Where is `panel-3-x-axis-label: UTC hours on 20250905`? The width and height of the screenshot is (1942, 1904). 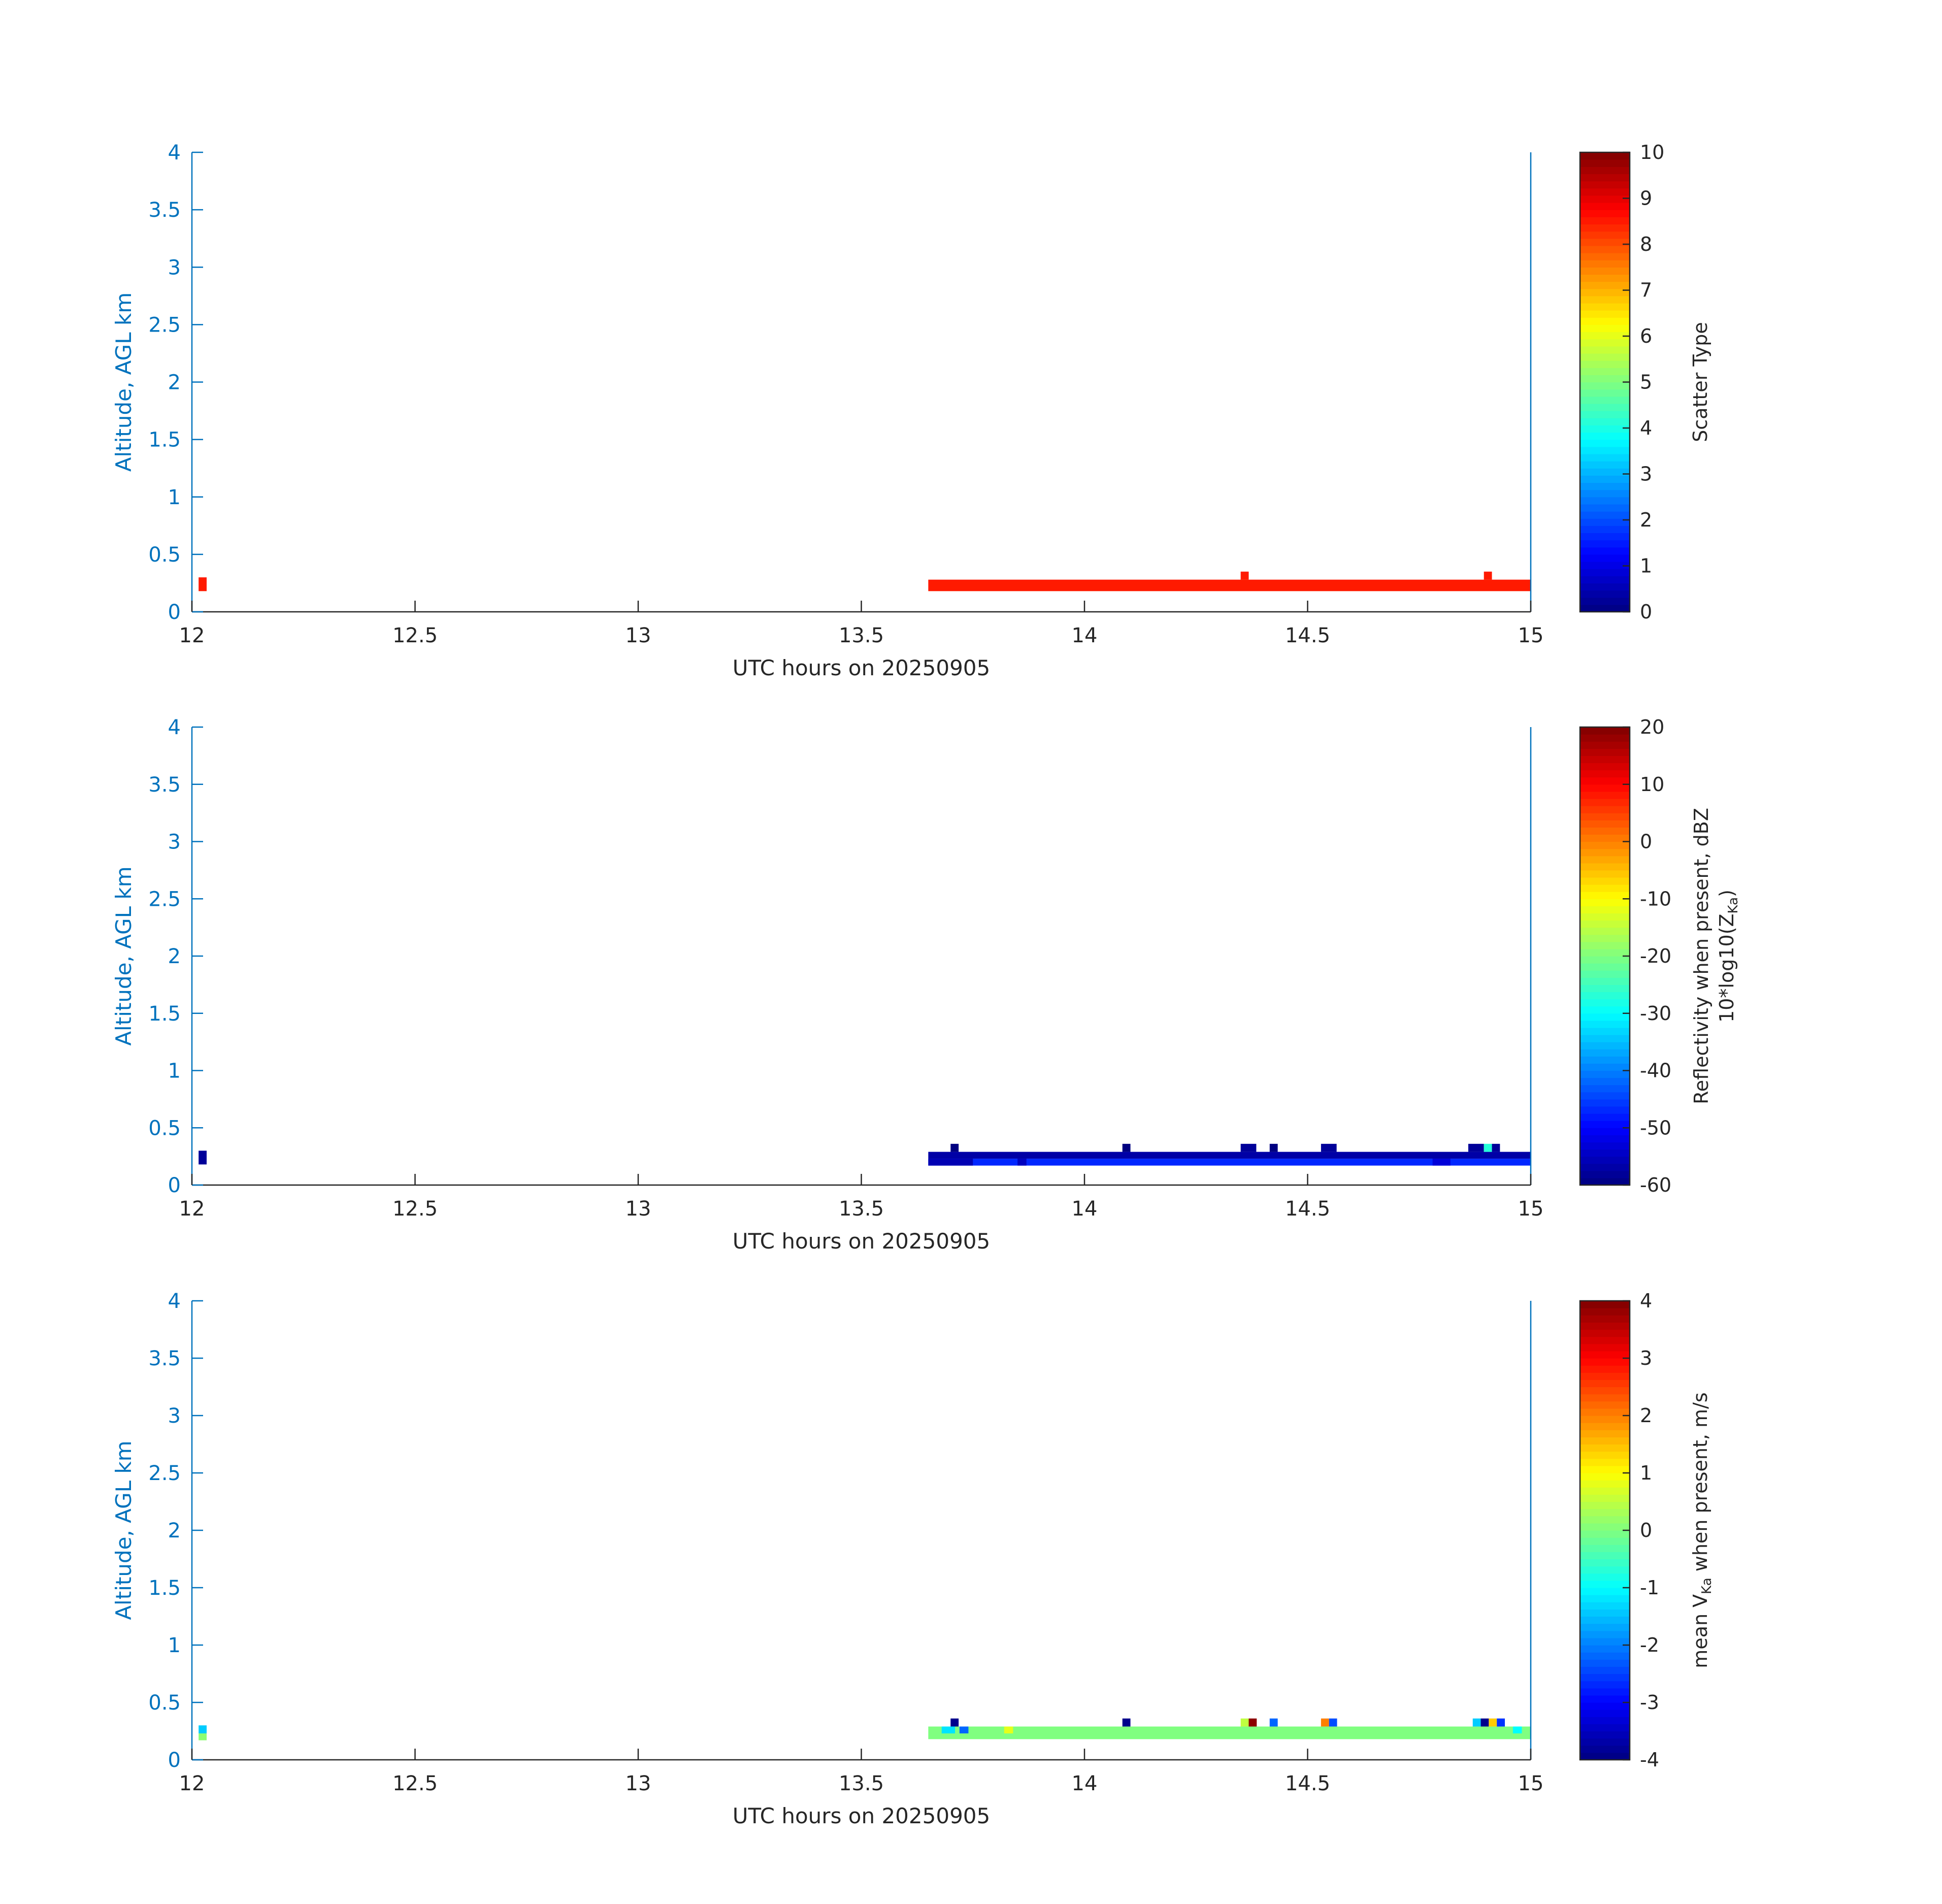 panel-3-x-axis-label: UTC hours on 20250905 is located at coordinates (862, 1816).